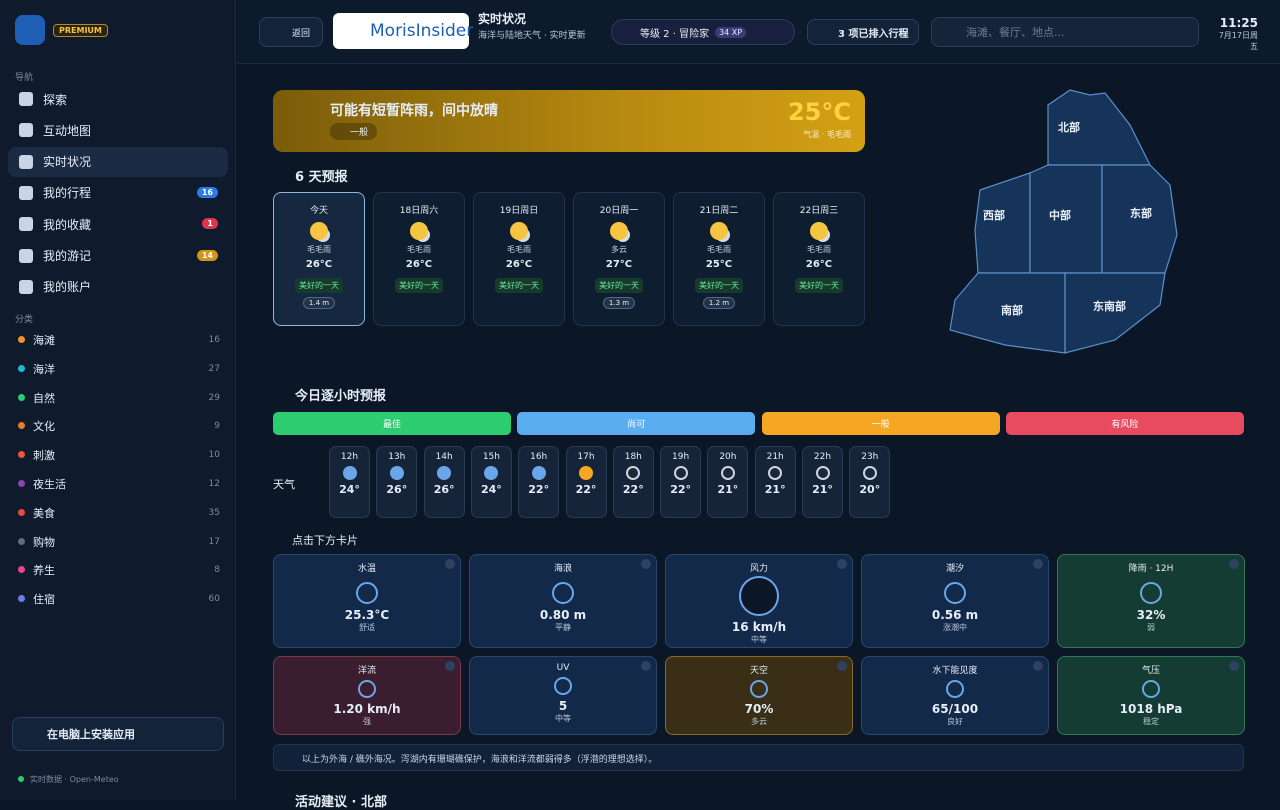 This screenshot has width=1280, height=810. What do you see at coordinates (349, 457) in the screenshot?
I see `hour-label: 12h` at bounding box center [349, 457].